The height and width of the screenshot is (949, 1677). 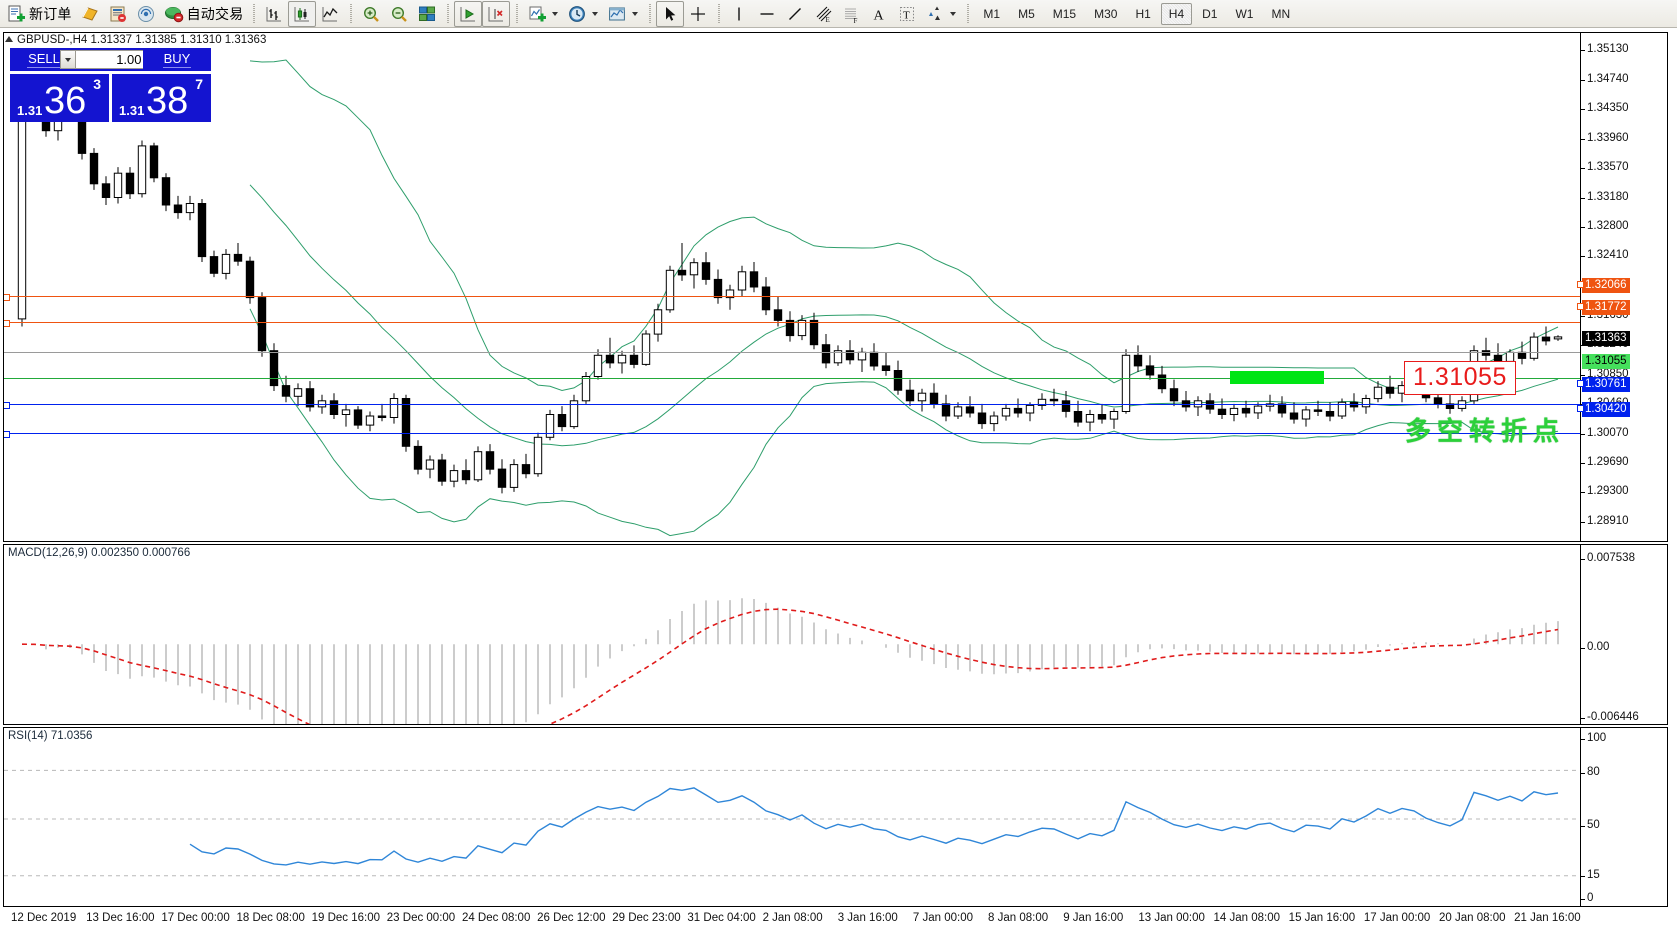 What do you see at coordinates (1247, 918) in the screenshot?
I see `time-axis-label: 14 Jan 08:00` at bounding box center [1247, 918].